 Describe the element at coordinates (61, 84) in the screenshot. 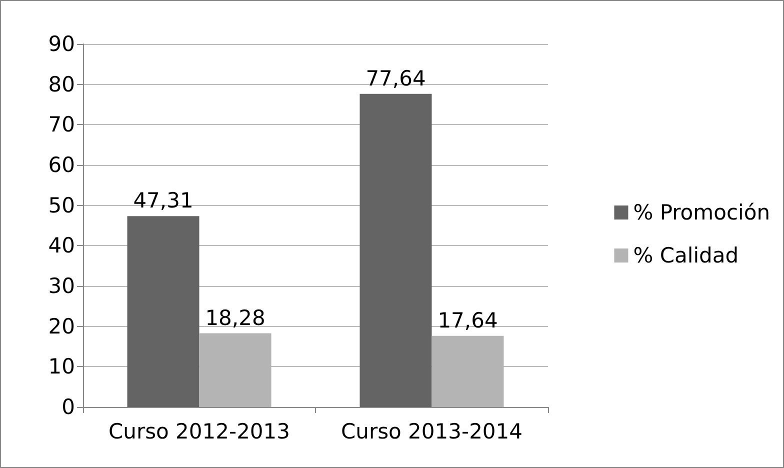

I see `y-tick-label: 80` at that location.